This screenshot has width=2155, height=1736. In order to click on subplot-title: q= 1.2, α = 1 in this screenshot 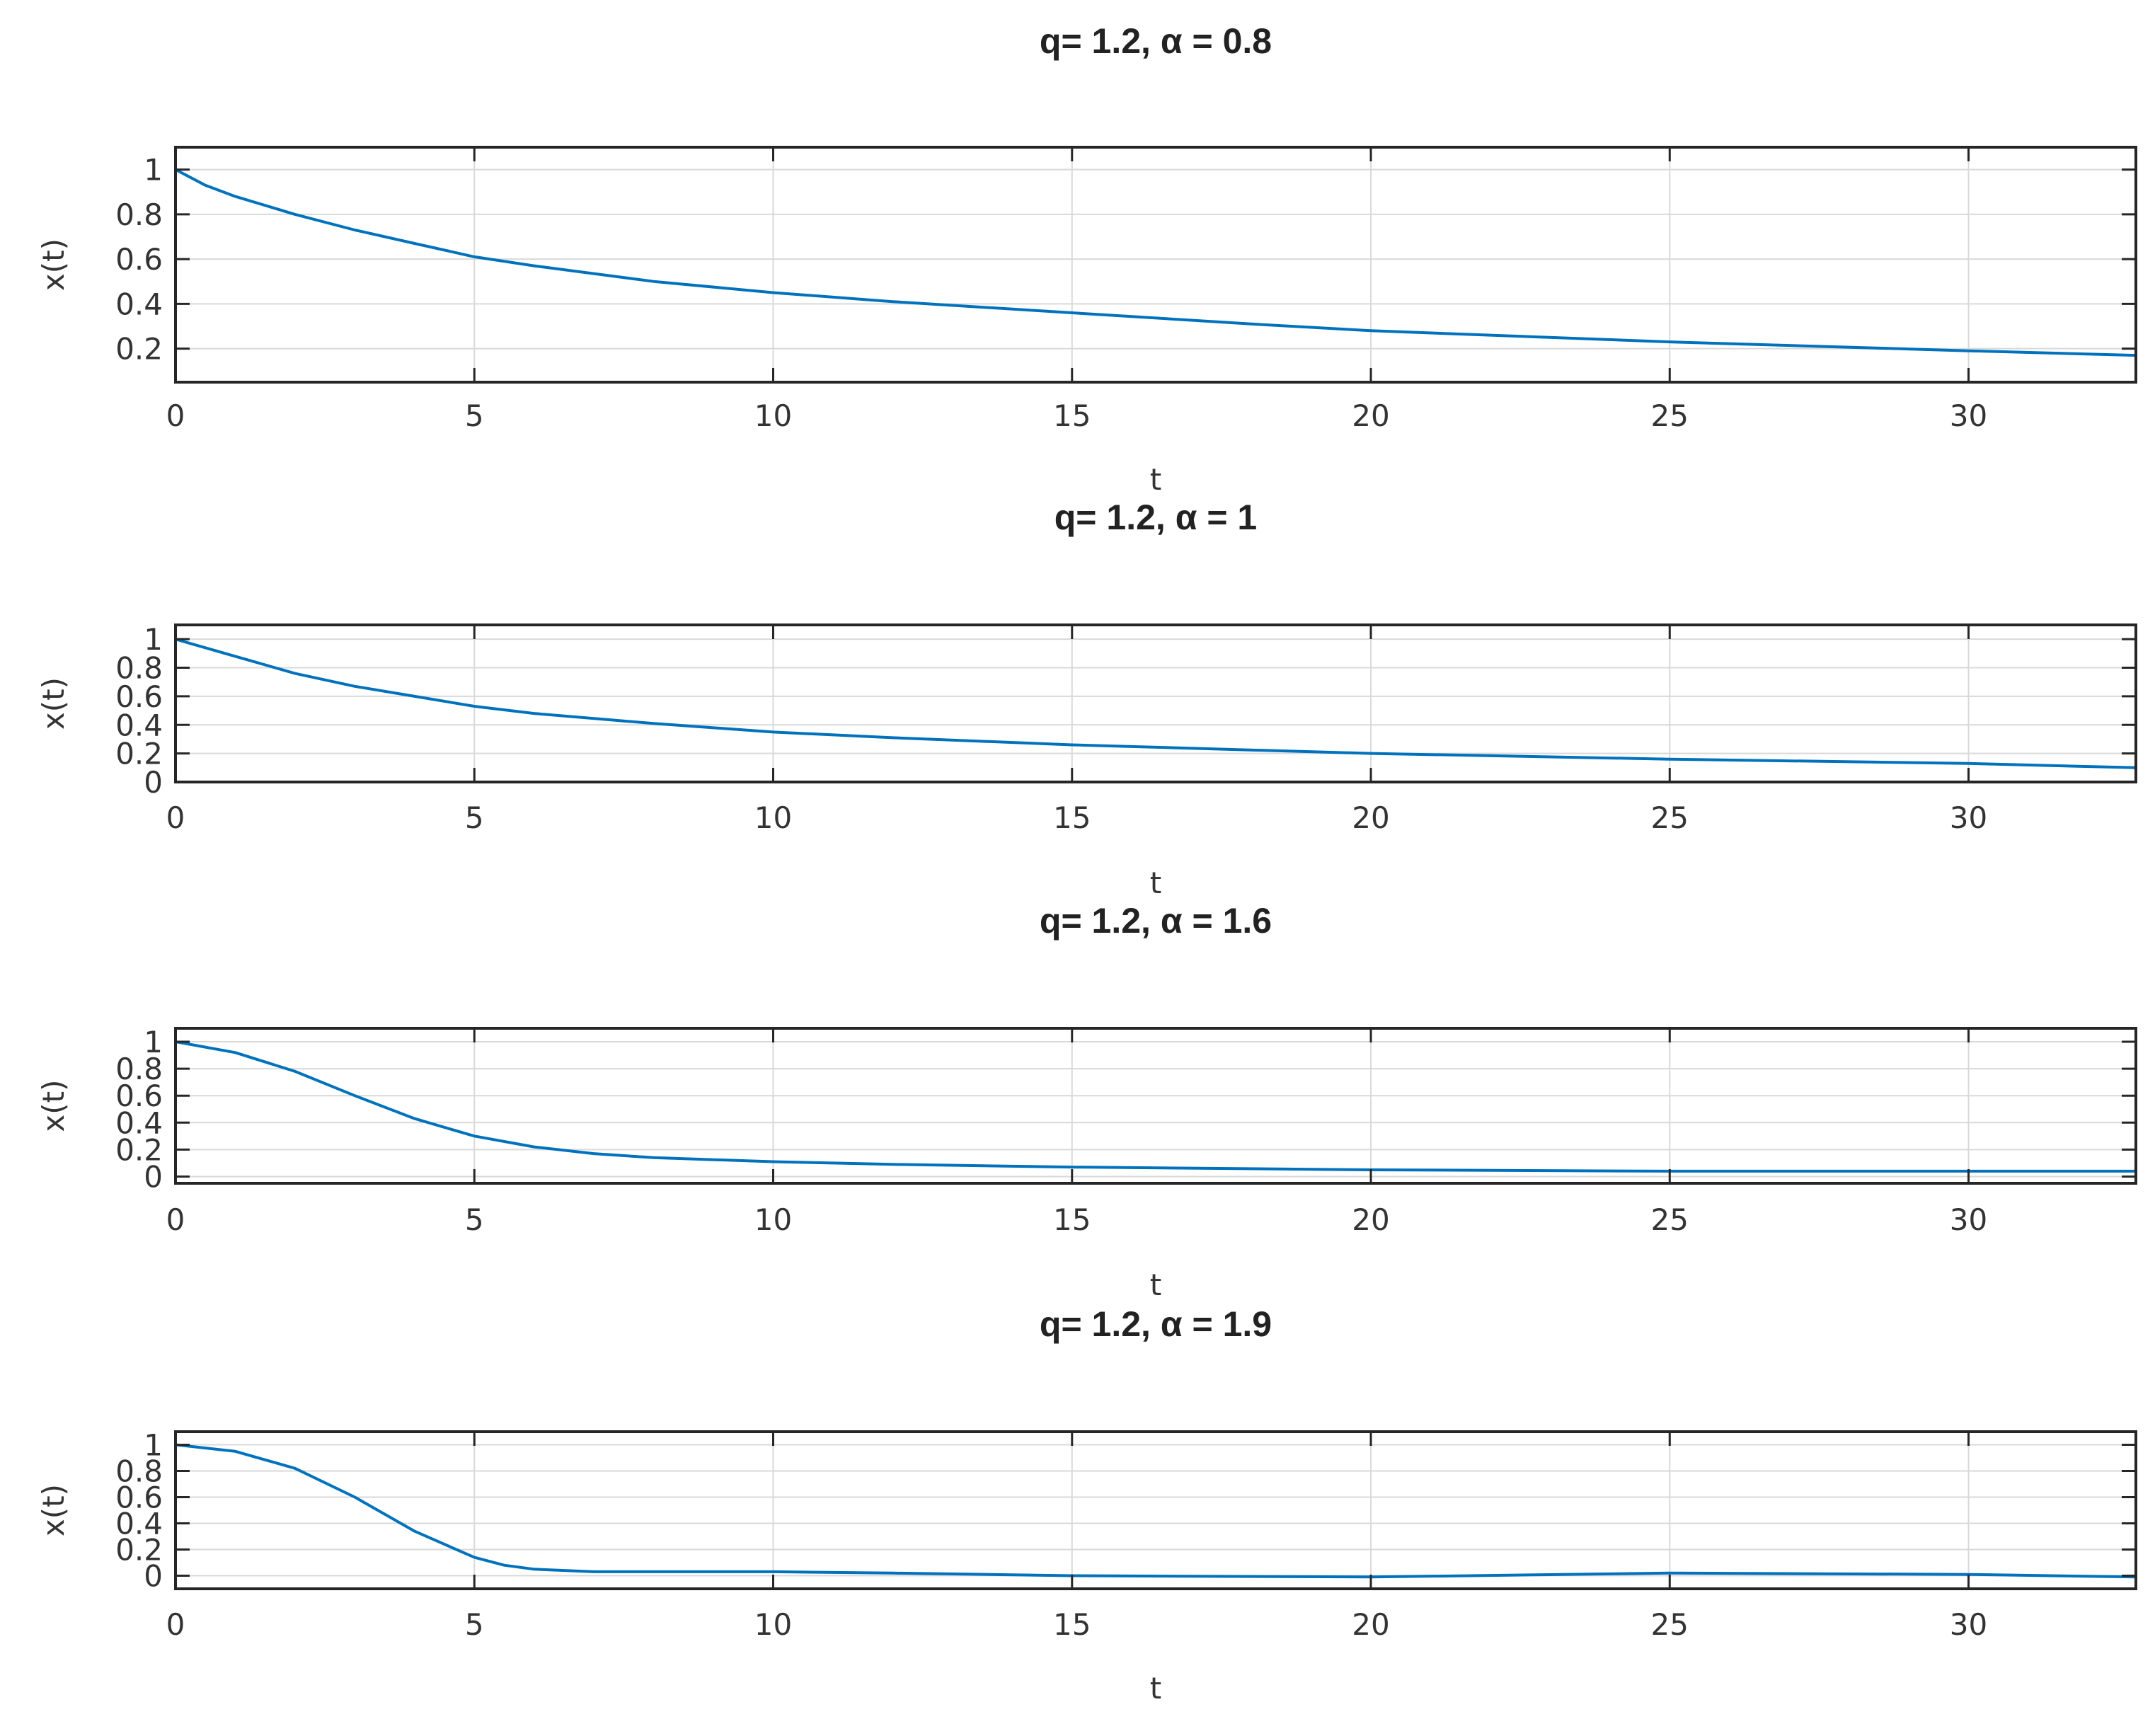, I will do `click(1155, 517)`.